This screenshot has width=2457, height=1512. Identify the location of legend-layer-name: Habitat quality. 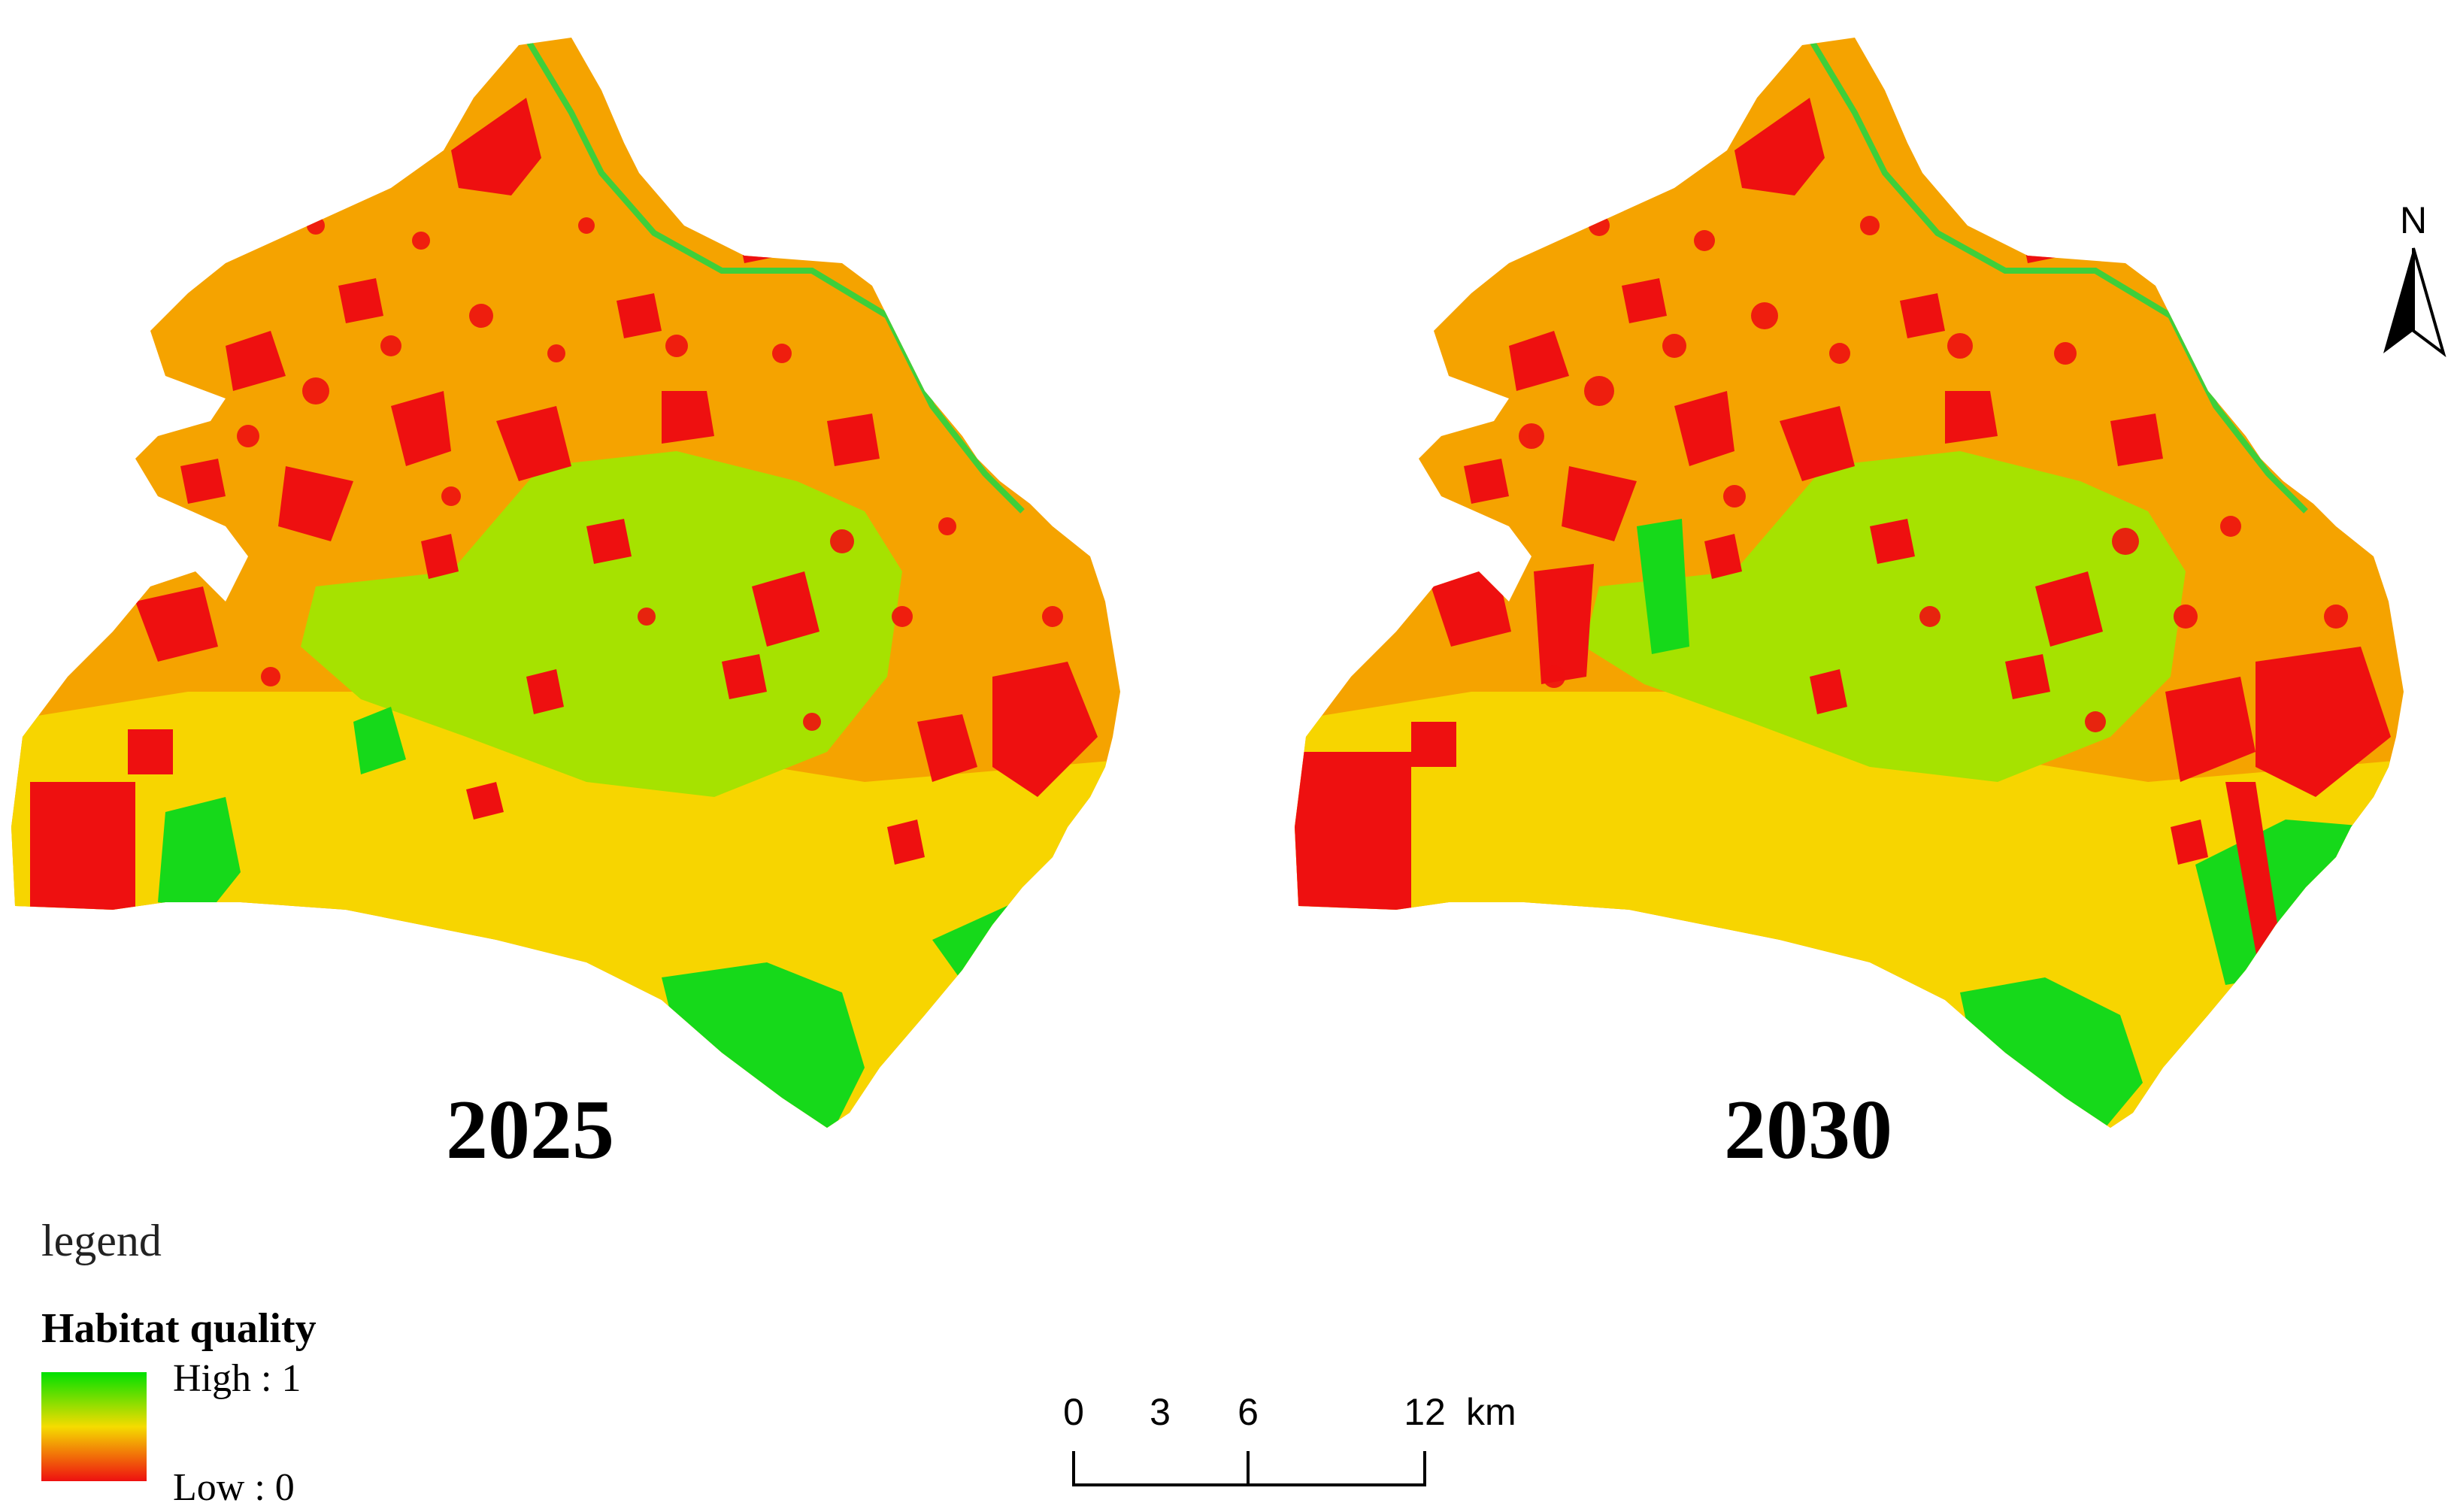
(179, 1329).